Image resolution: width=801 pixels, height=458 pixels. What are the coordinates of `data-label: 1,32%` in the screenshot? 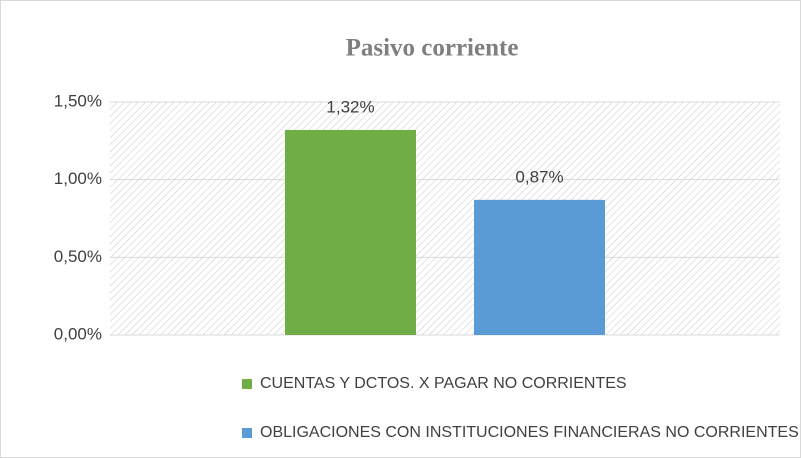 It's located at (350, 106).